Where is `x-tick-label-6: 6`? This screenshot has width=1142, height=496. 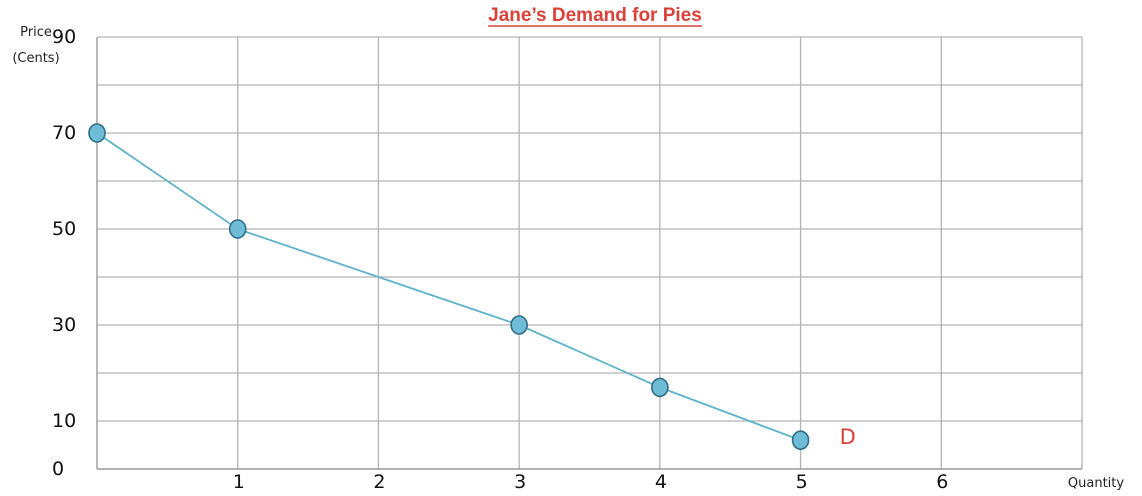
x-tick-label-6: 6 is located at coordinates (942, 482).